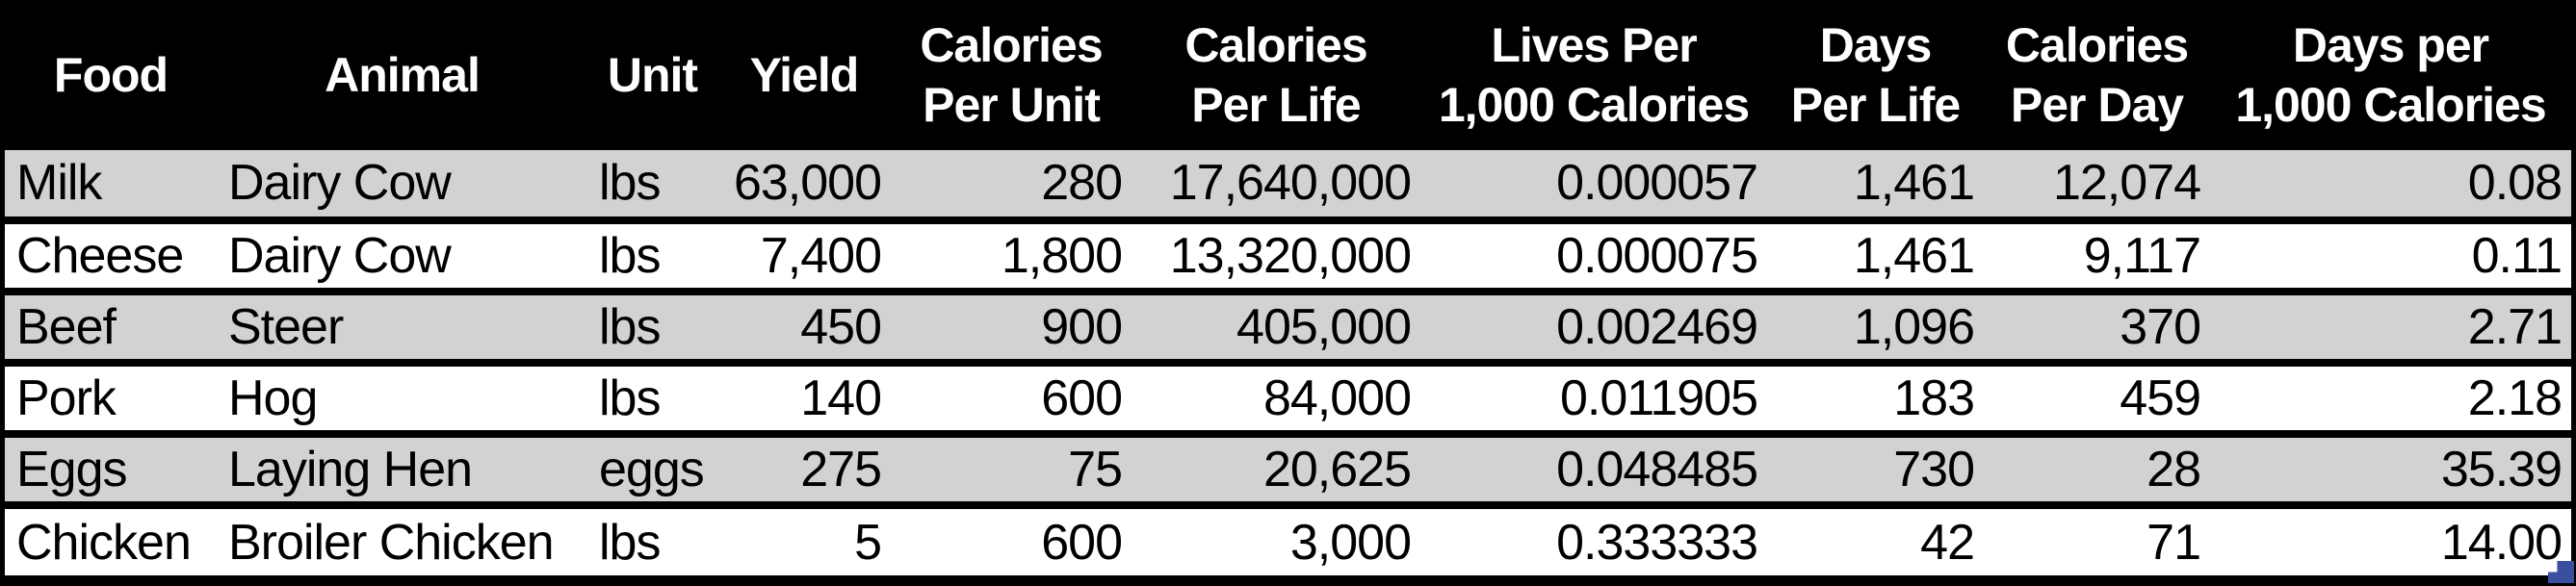 This screenshot has width=2576, height=586. What do you see at coordinates (59, 183) in the screenshot?
I see `cell: Milk` at bounding box center [59, 183].